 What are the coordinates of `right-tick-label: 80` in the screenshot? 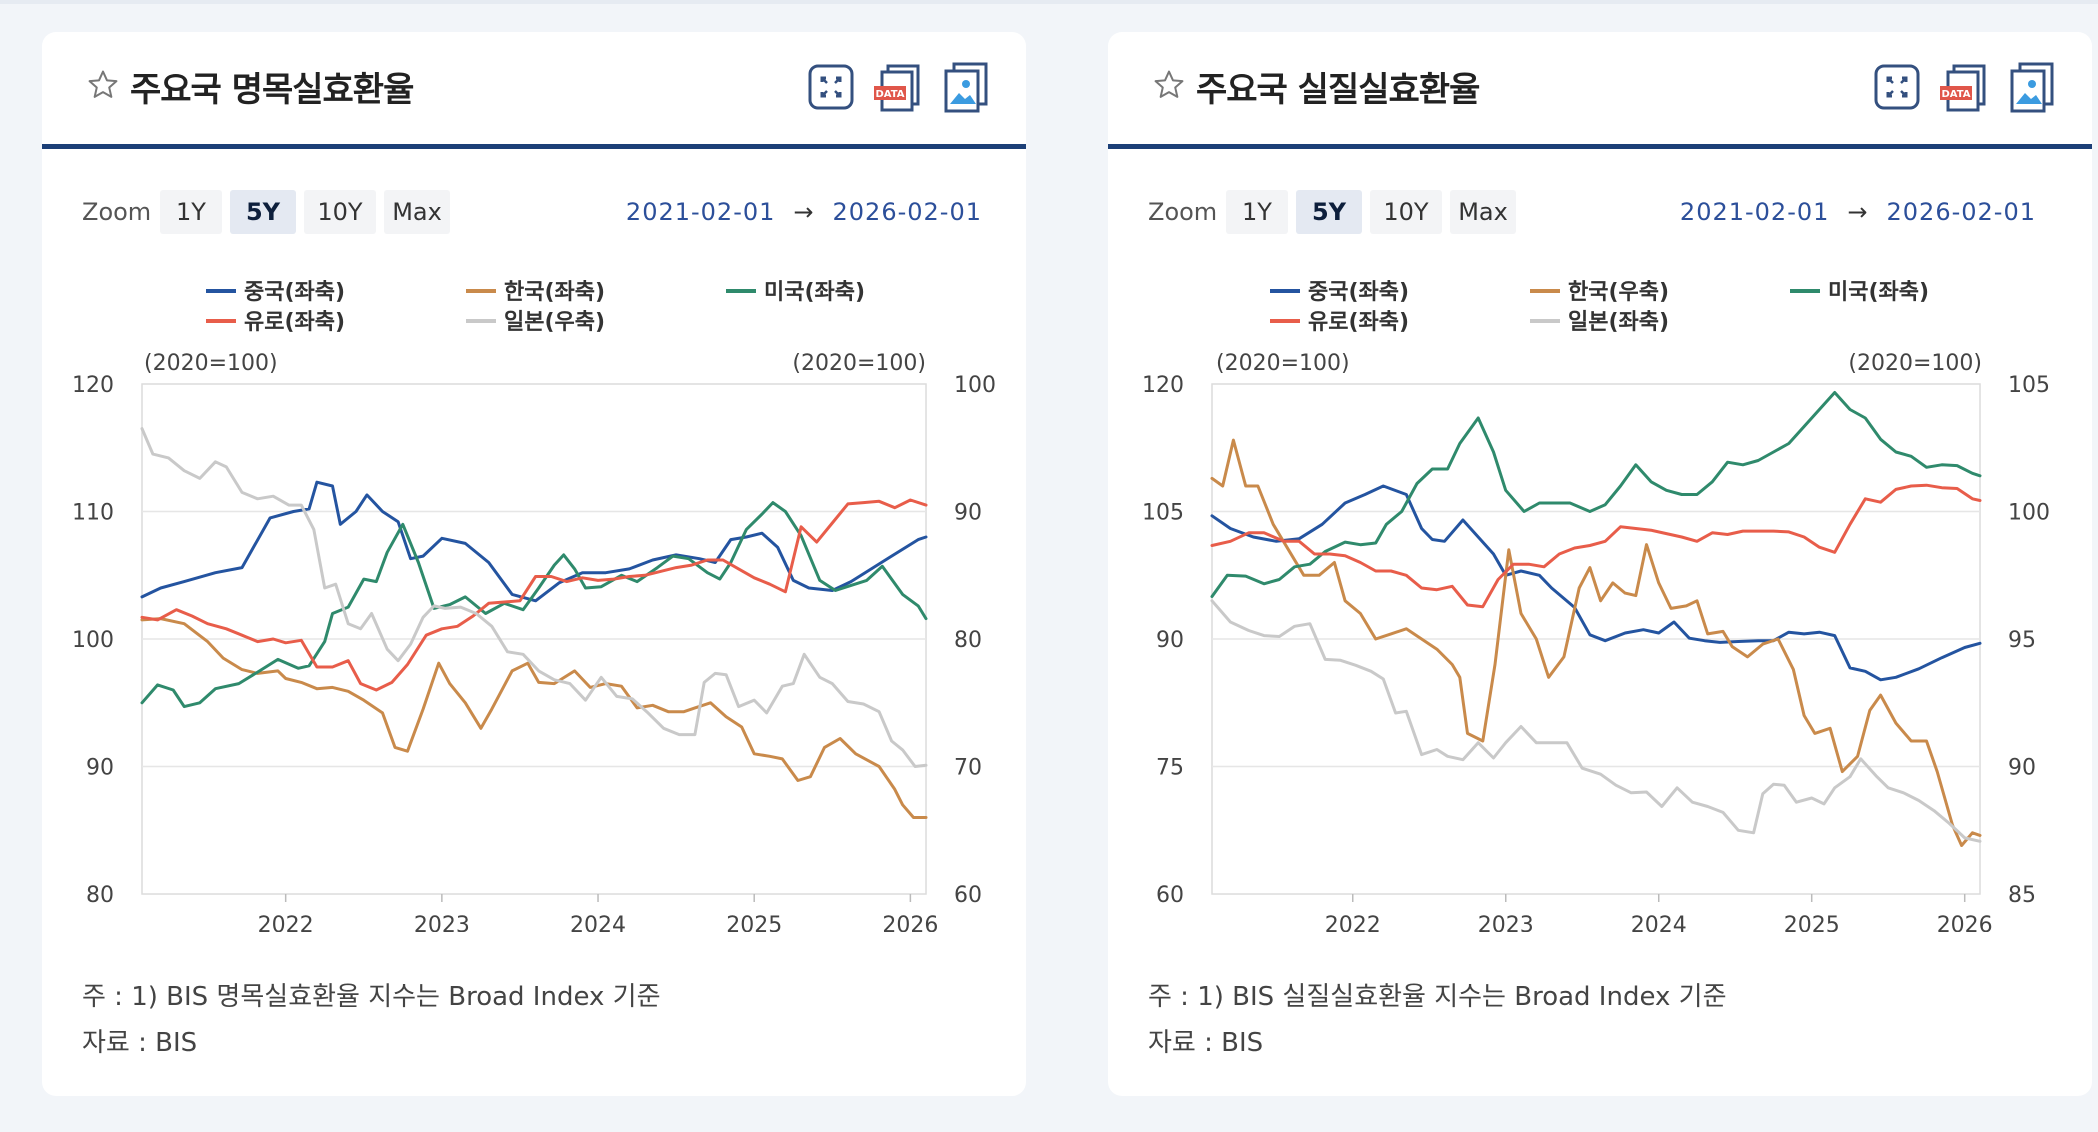 It's located at (968, 640).